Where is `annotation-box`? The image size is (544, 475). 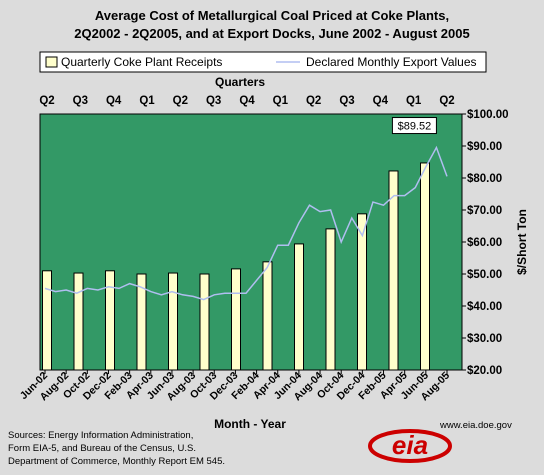
annotation-box is located at coordinates (414, 126).